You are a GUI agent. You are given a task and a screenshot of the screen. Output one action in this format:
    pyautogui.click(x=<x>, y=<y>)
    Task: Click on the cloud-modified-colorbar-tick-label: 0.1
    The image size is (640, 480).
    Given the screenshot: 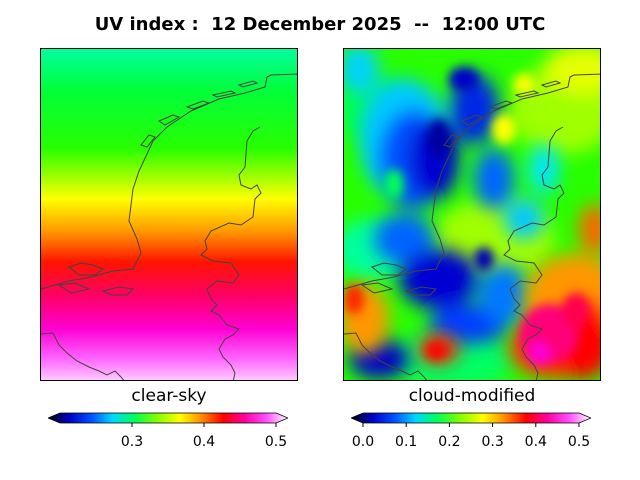 What is the action you would take?
    pyautogui.click(x=406, y=442)
    